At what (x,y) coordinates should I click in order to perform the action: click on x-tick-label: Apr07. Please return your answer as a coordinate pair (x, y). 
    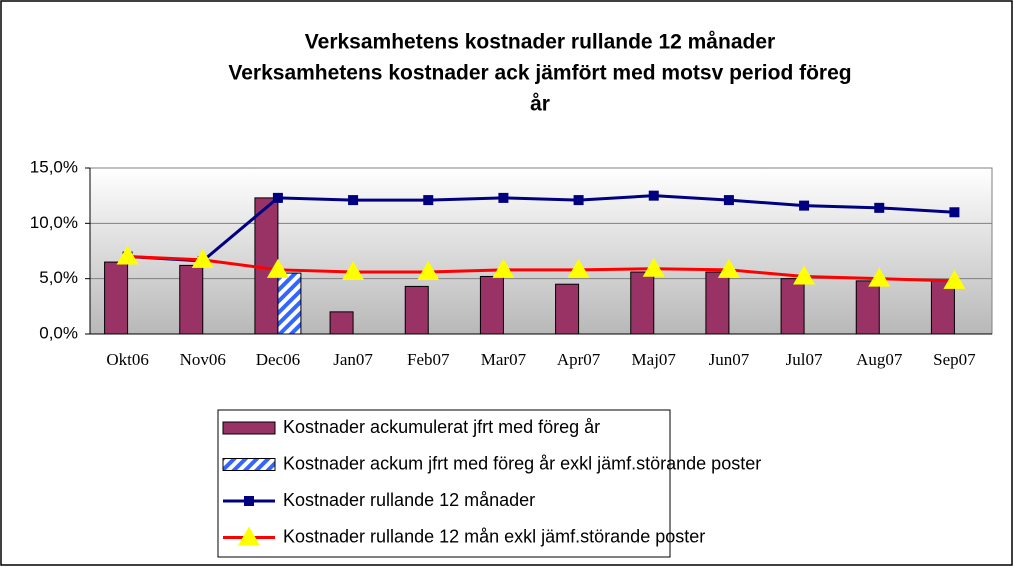
    Looking at the image, I should click on (579, 359).